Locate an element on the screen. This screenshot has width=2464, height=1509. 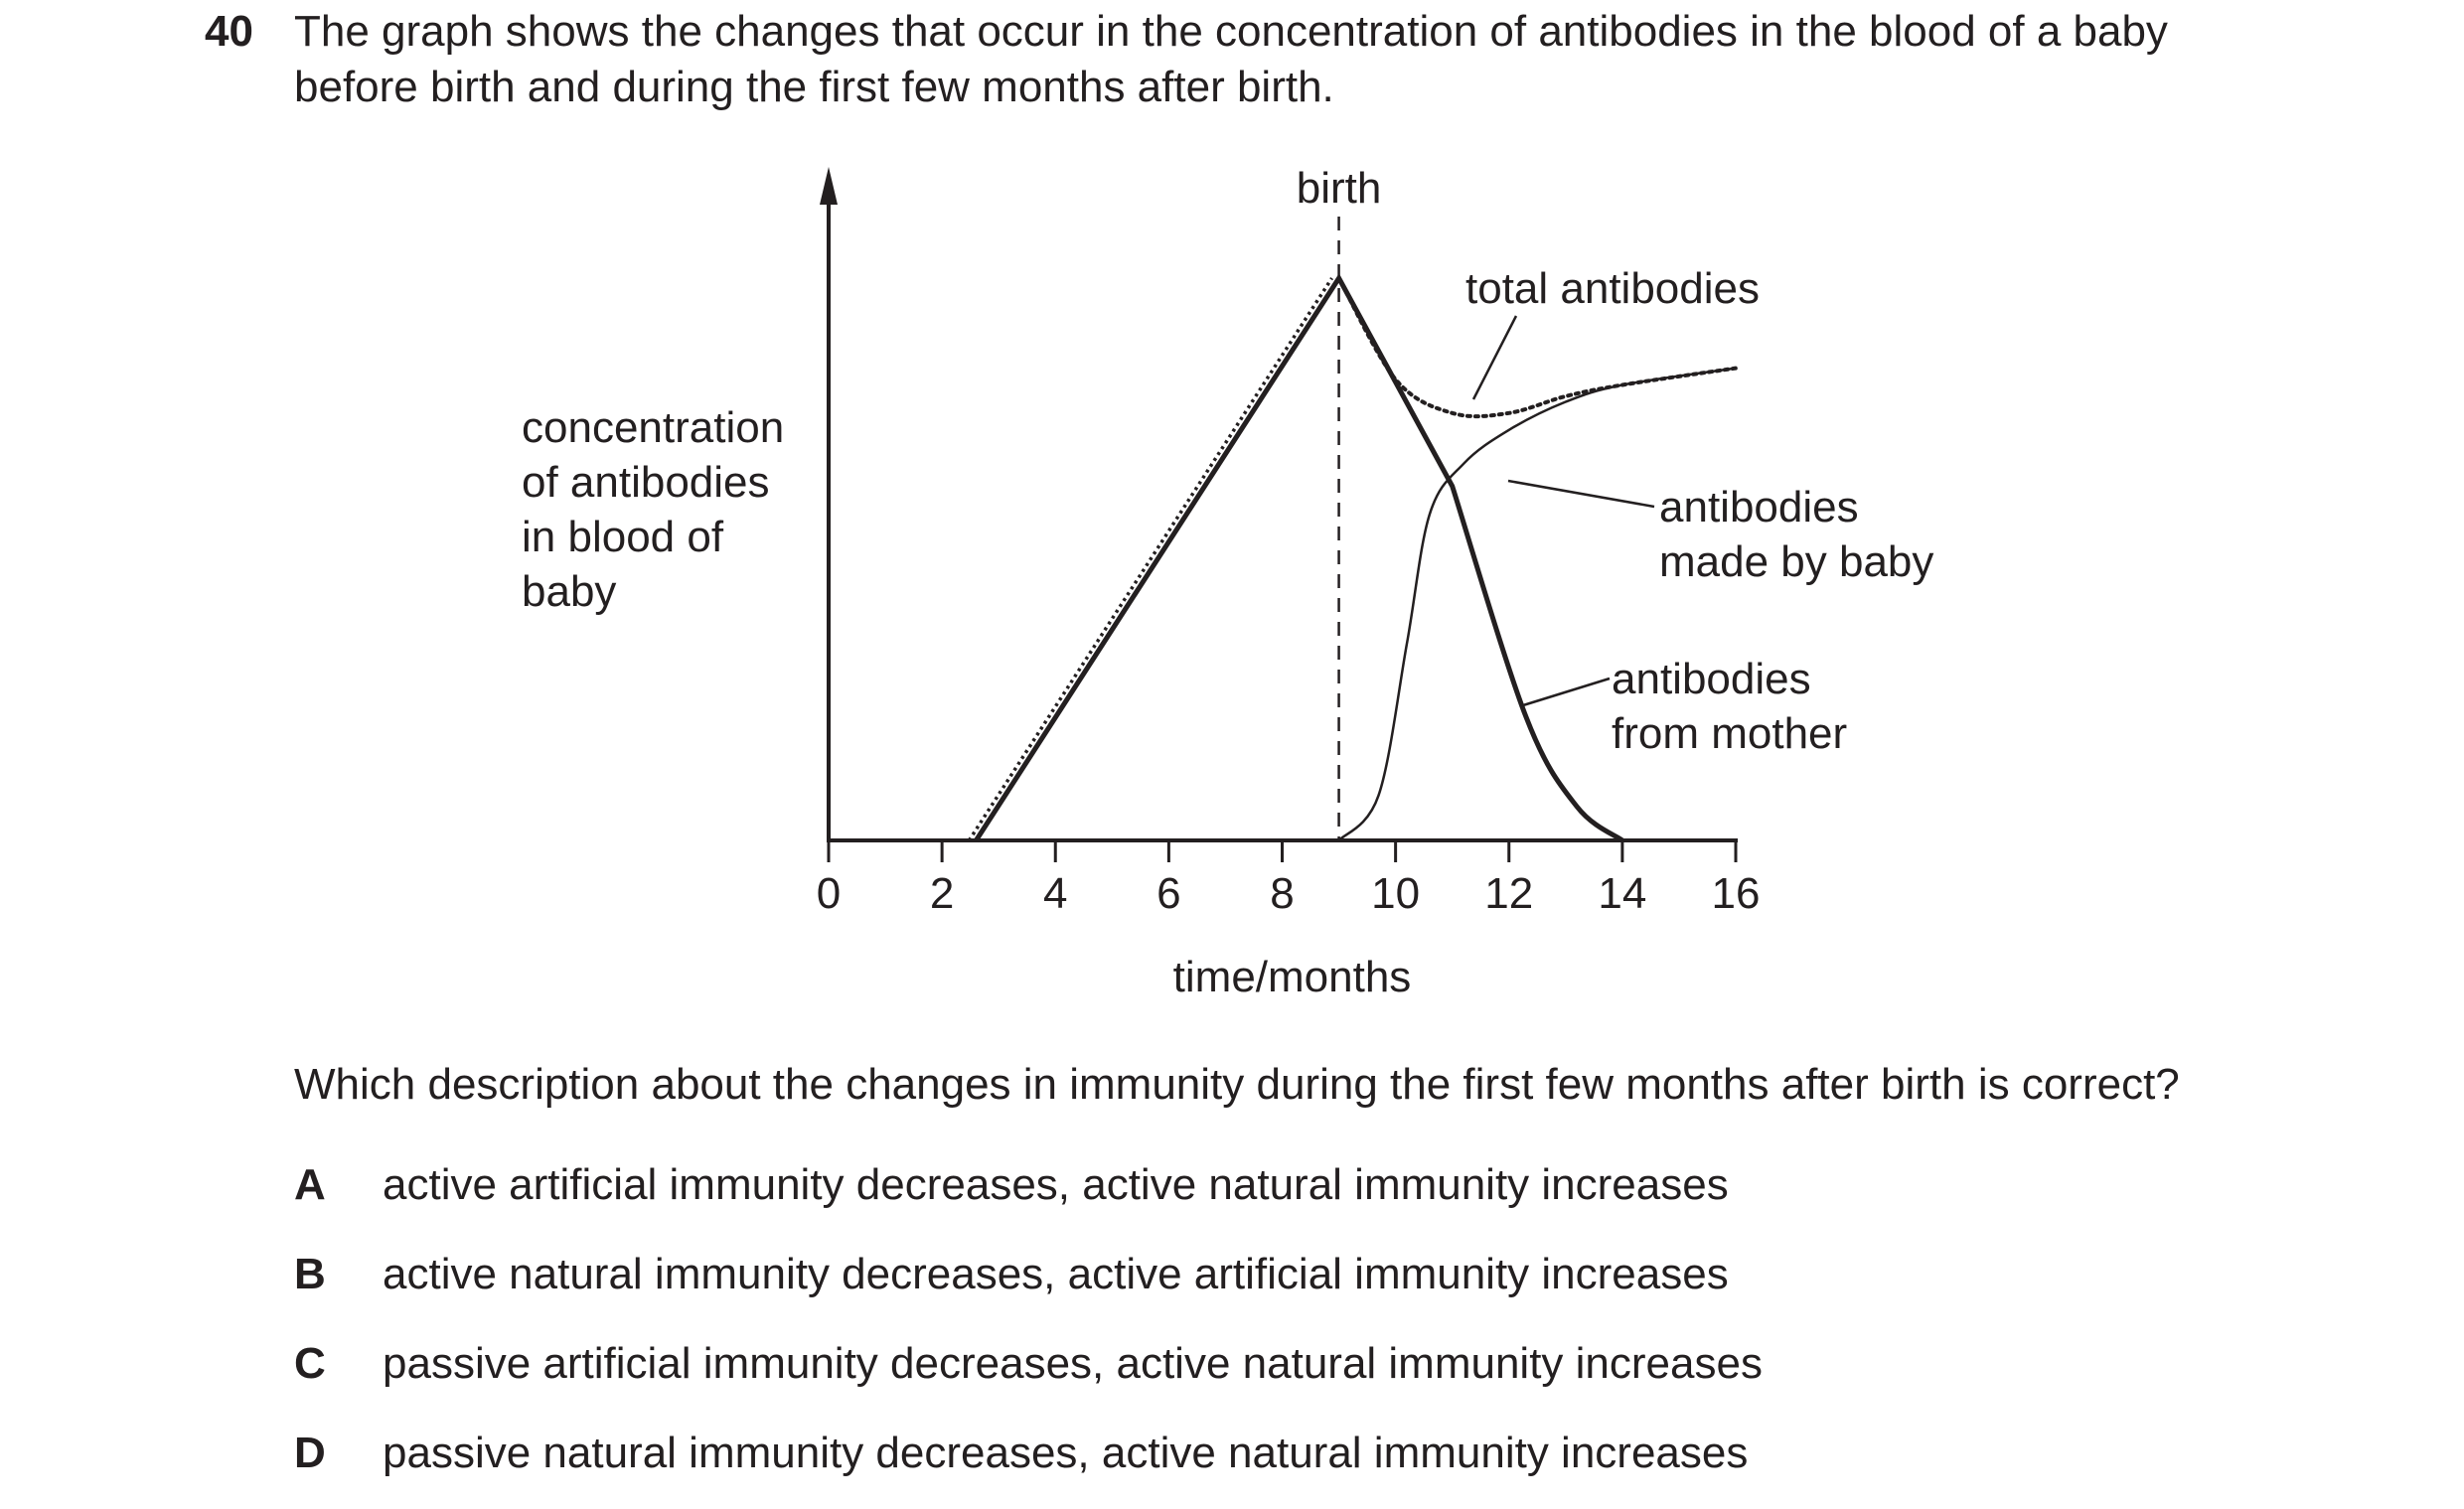
birth-label: birth is located at coordinates (1340, 189).